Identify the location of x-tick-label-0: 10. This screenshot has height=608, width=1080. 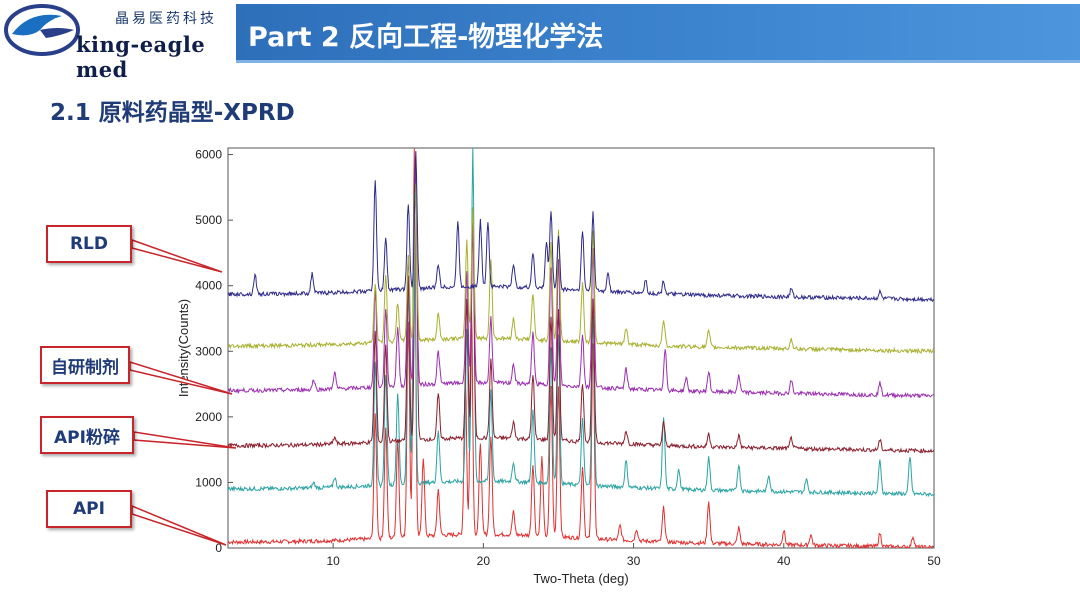
(333, 561).